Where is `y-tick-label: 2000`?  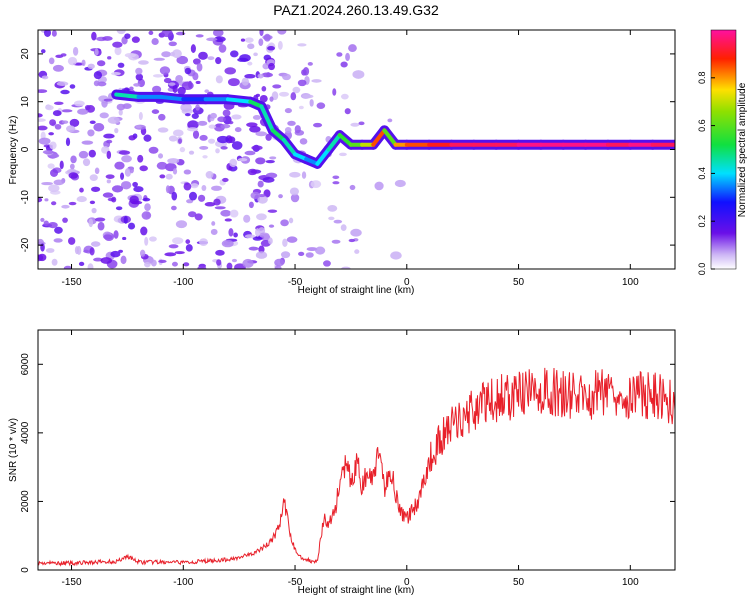 y-tick-label: 2000 is located at coordinates (25, 501).